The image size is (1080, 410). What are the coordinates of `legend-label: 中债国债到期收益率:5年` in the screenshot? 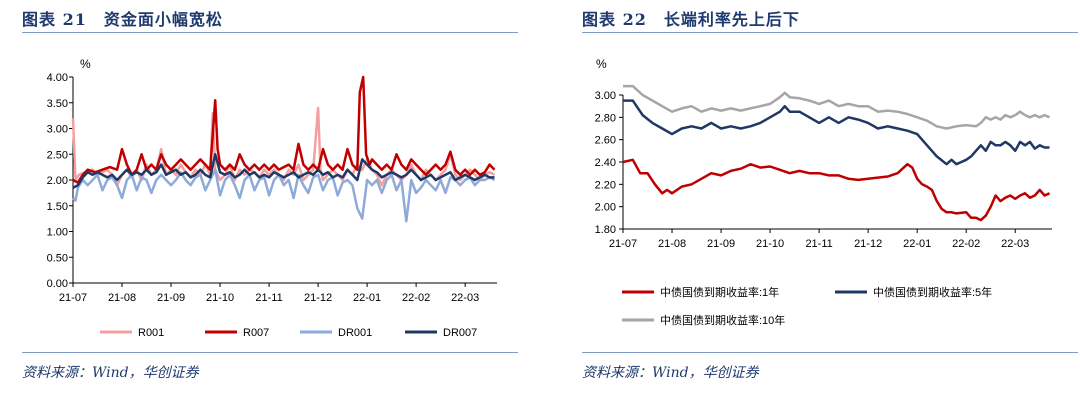 It's located at (932, 292).